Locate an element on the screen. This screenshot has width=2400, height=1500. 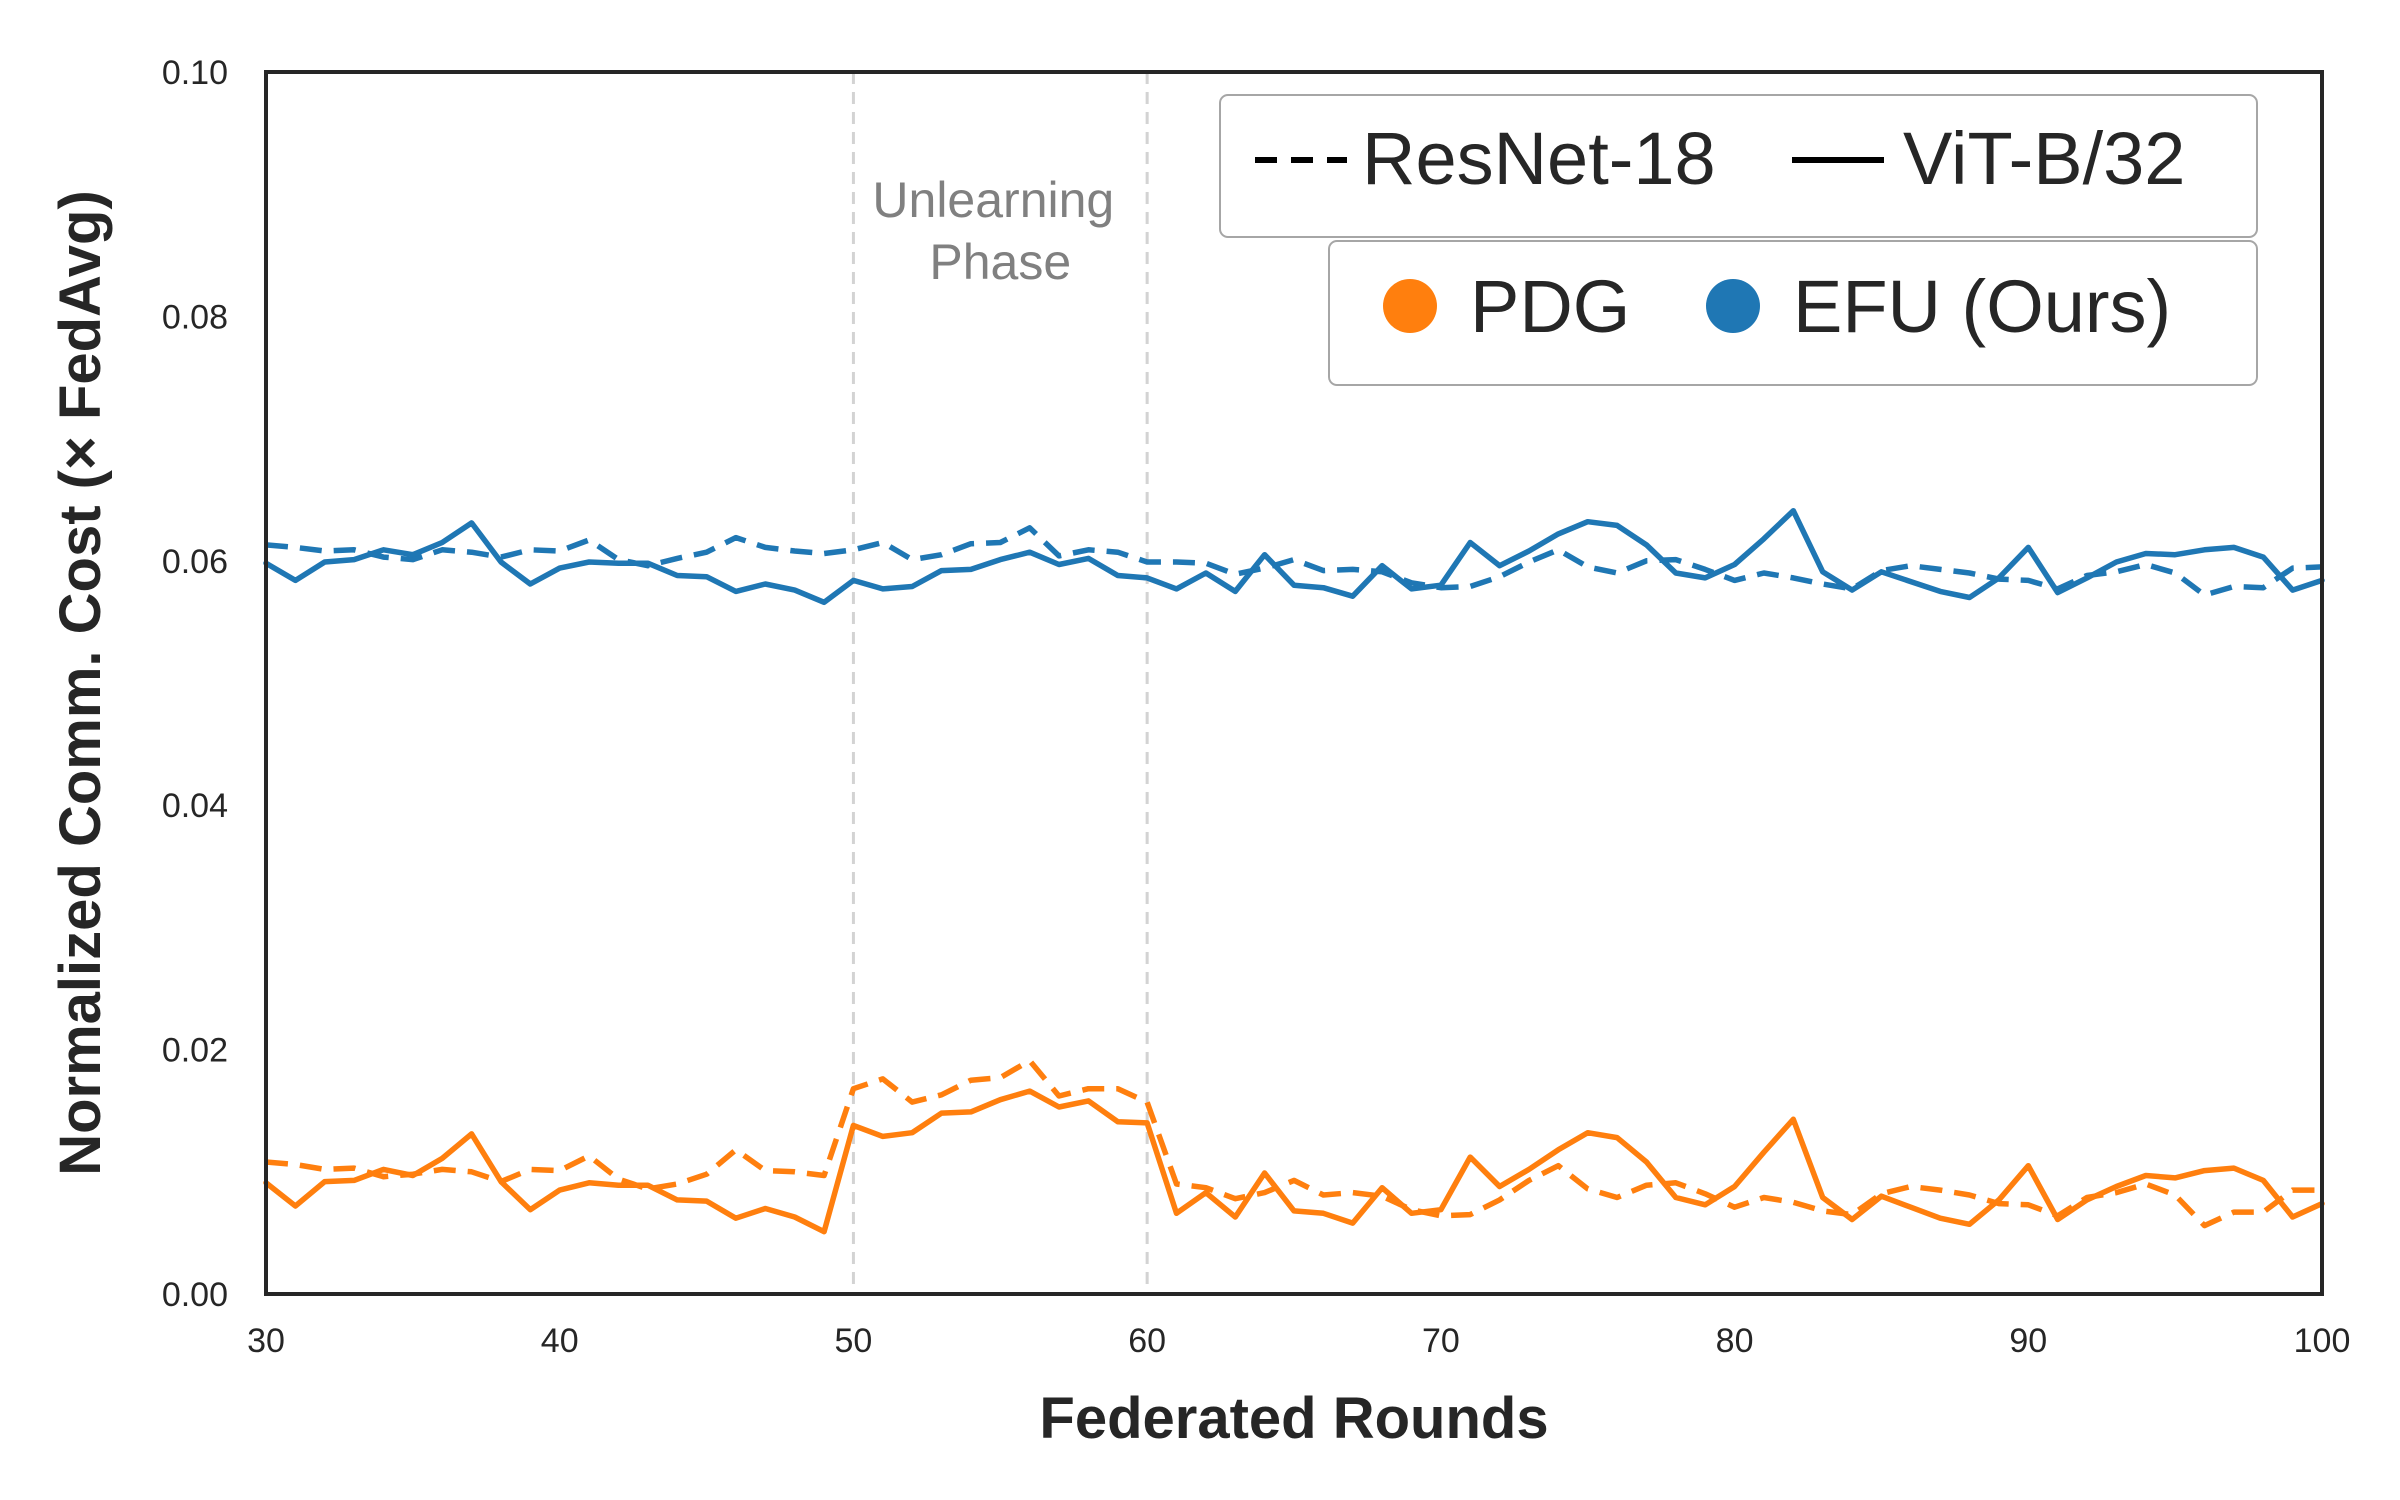
y-tick-label: 0.10 is located at coordinates (195, 73).